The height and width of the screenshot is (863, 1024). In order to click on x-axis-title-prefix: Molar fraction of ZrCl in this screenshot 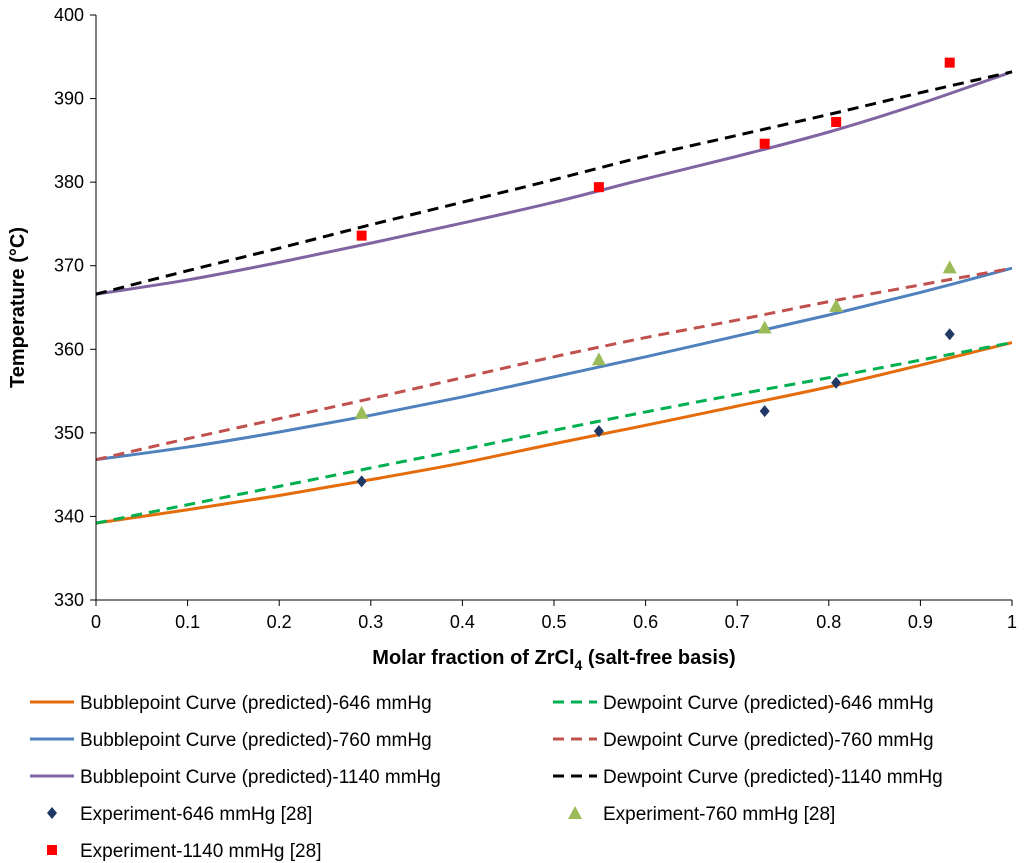, I will do `click(473, 658)`.